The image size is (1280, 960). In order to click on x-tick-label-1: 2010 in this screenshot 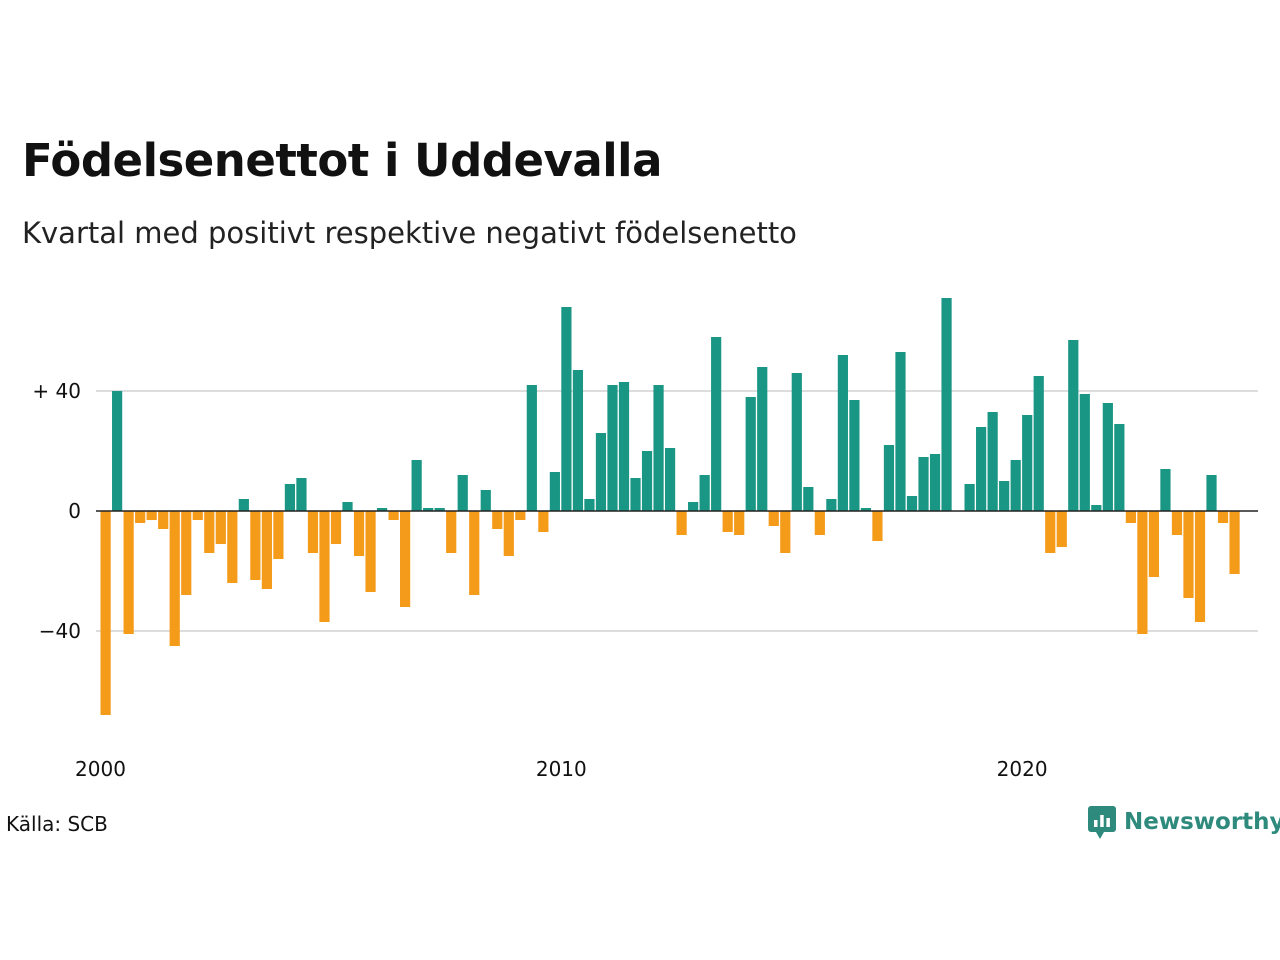, I will do `click(561, 769)`.